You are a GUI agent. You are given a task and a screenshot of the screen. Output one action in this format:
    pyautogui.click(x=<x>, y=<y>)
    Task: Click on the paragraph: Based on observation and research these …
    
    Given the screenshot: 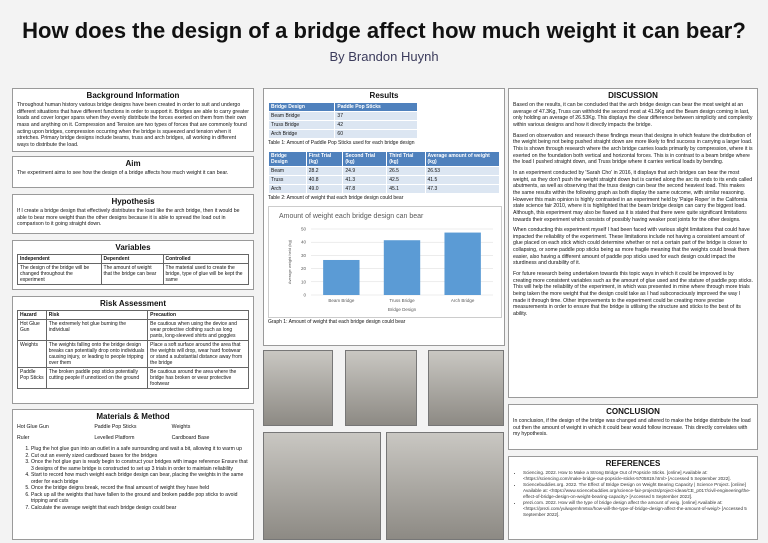 What is the action you would take?
    pyautogui.click(x=633, y=149)
    